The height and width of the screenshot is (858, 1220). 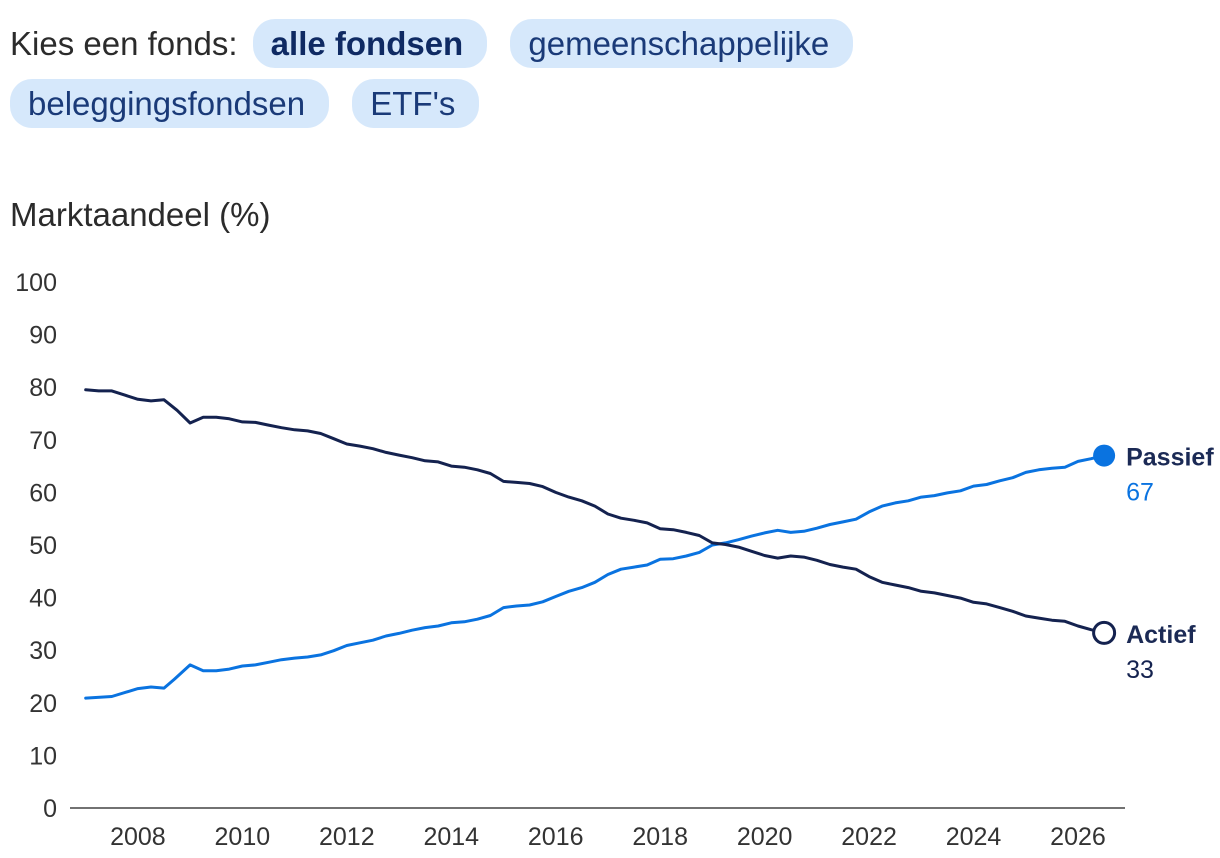 What do you see at coordinates (140, 214) in the screenshot?
I see `y-axis-title: Marktaandeel (%)` at bounding box center [140, 214].